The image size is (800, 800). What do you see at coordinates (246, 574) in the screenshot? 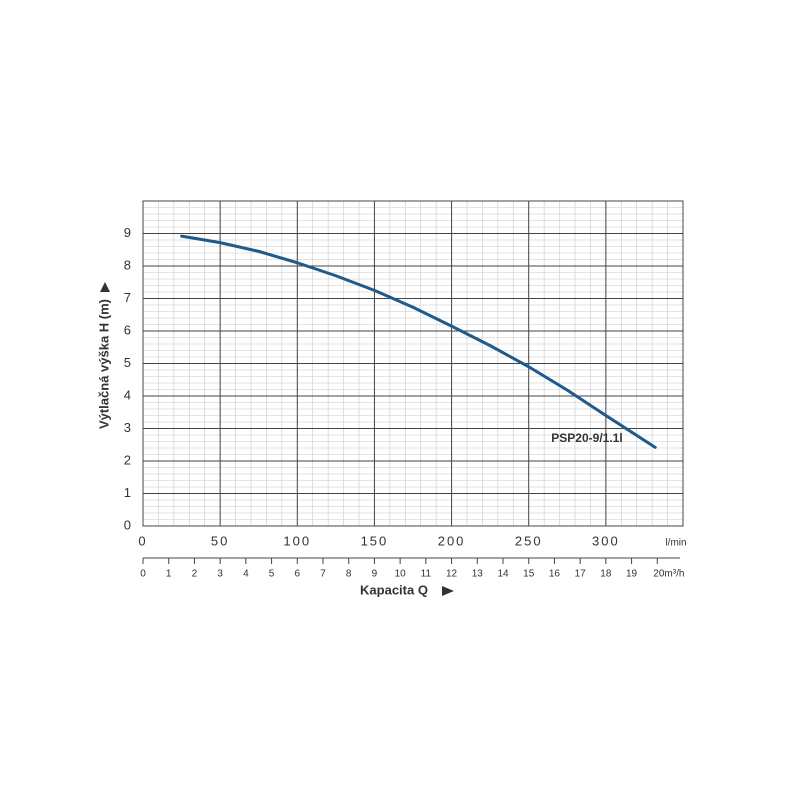
I see `x2-tick-label: 4` at bounding box center [246, 574].